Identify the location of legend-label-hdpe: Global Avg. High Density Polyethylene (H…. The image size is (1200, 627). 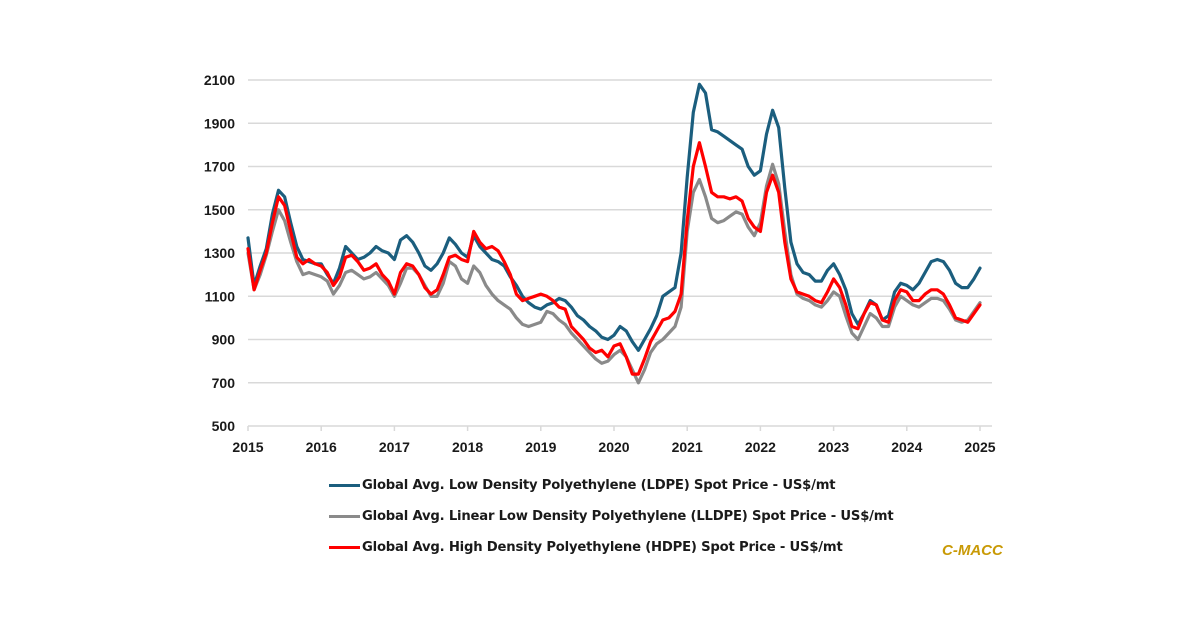
(602, 547).